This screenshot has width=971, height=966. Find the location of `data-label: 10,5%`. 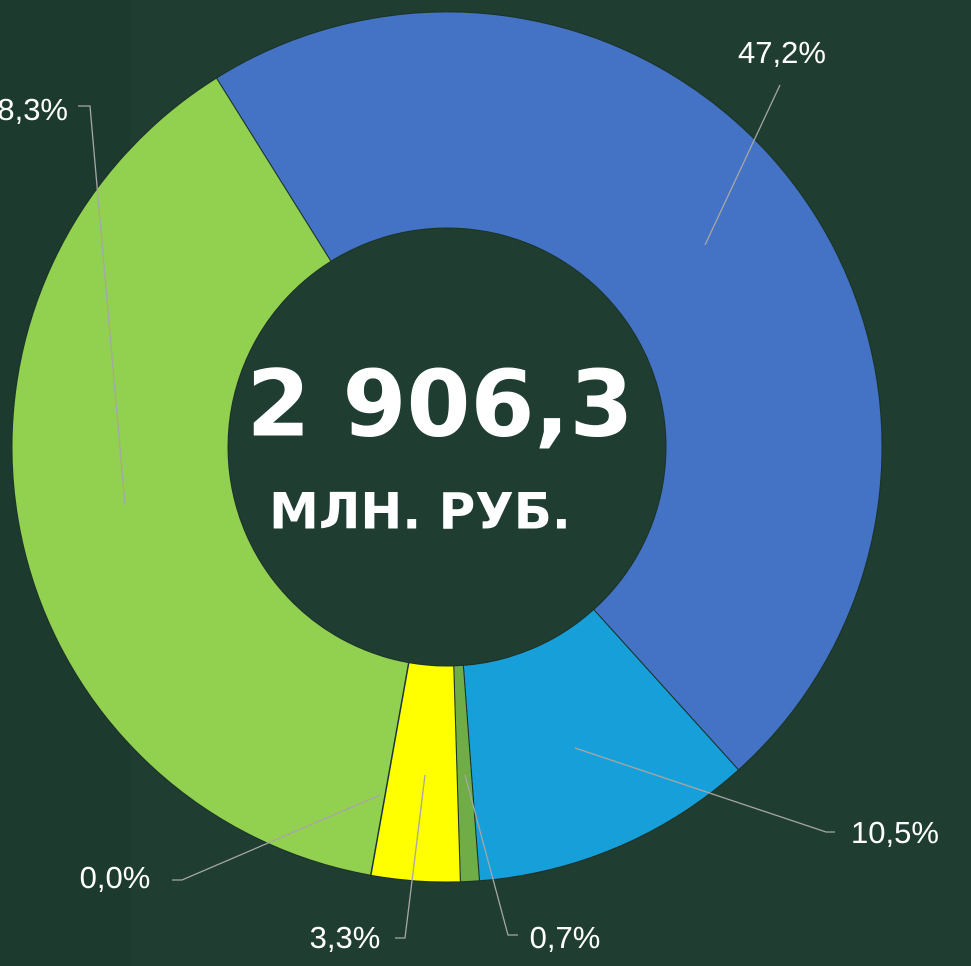

data-label: 10,5% is located at coordinates (895, 832).